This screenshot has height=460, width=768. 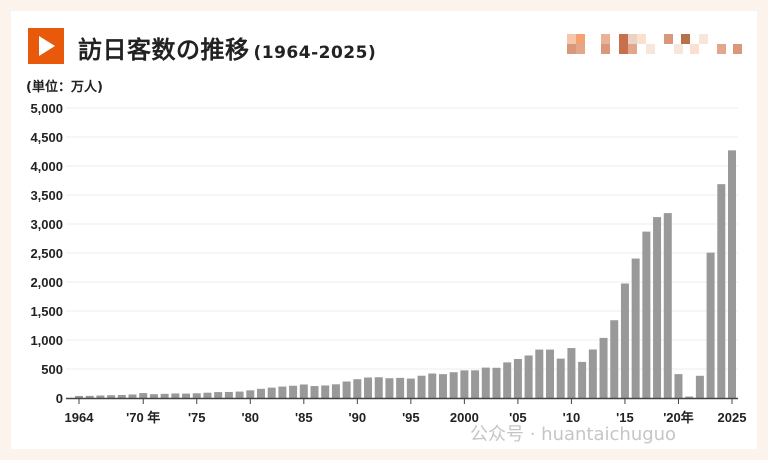 What do you see at coordinates (411, 417) in the screenshot?
I see `x-tick-label: '95` at bounding box center [411, 417].